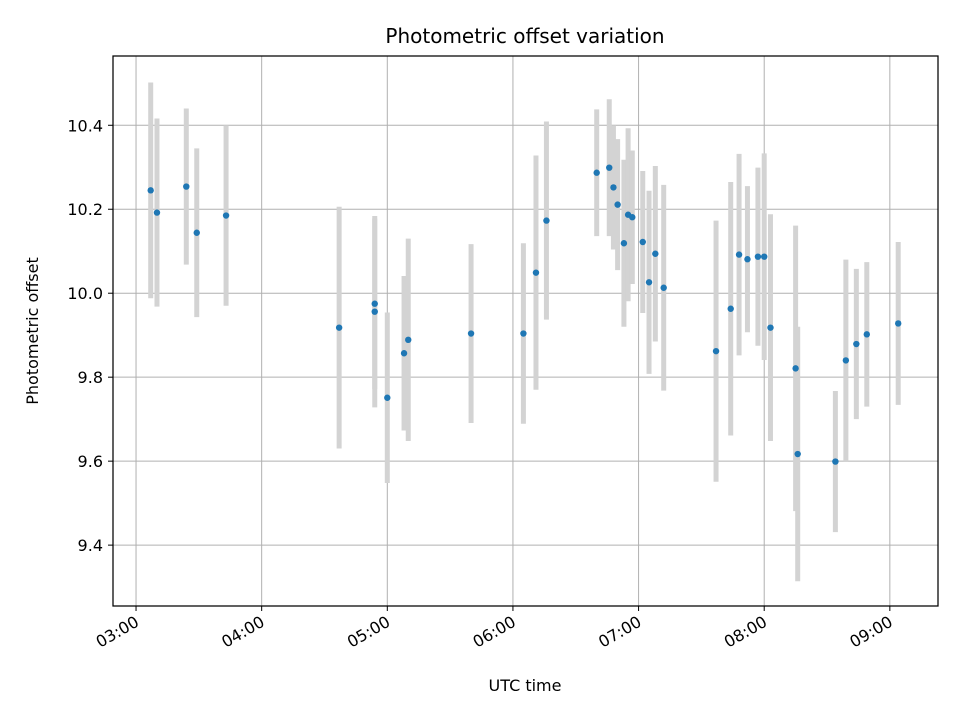  Describe the element at coordinates (90, 545) in the screenshot. I see `y-tick-label: 9.4` at that location.